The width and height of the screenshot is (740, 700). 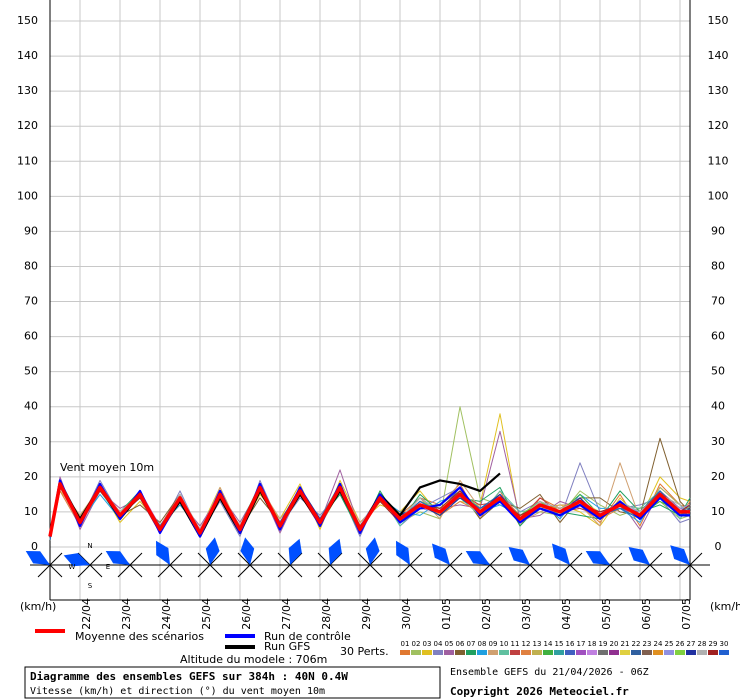 What do you see at coordinates (493, 644) in the screenshot?
I see `legend-label: 09` at bounding box center [493, 644].